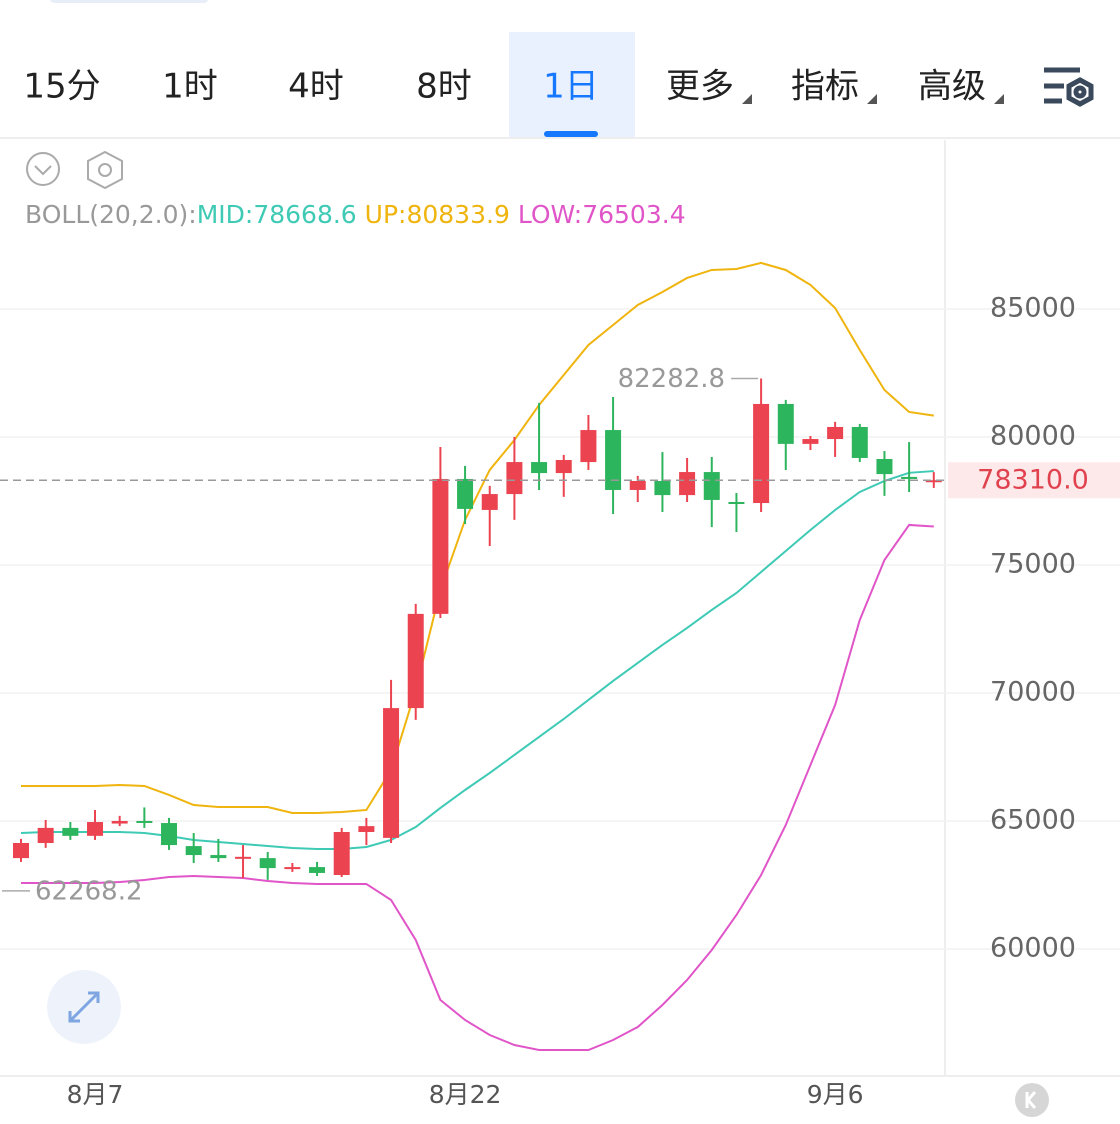 Image resolution: width=1120 pixels, height=1124 pixels. I want to click on legend-name: LOW:, so click(550, 214).